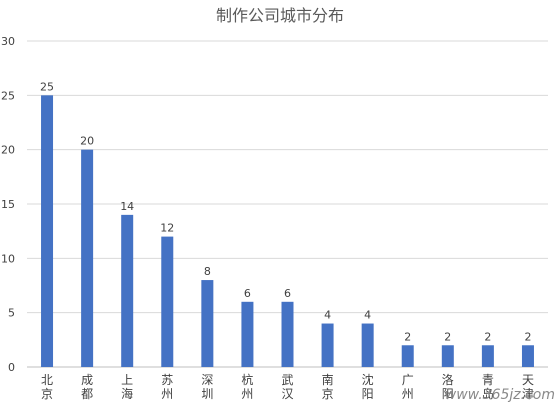  I want to click on y-tick-label: 0, so click(11, 367).